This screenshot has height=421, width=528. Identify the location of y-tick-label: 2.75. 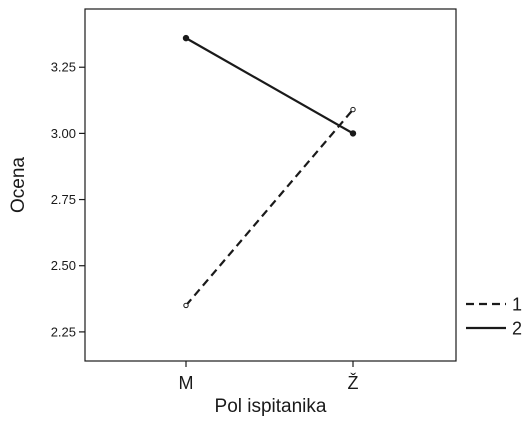
(63, 199).